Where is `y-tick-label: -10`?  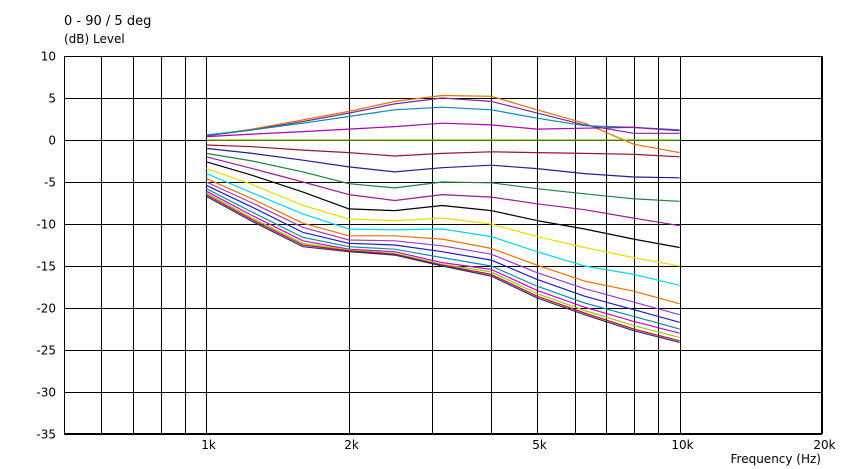
y-tick-label: -10 is located at coordinates (46, 225).